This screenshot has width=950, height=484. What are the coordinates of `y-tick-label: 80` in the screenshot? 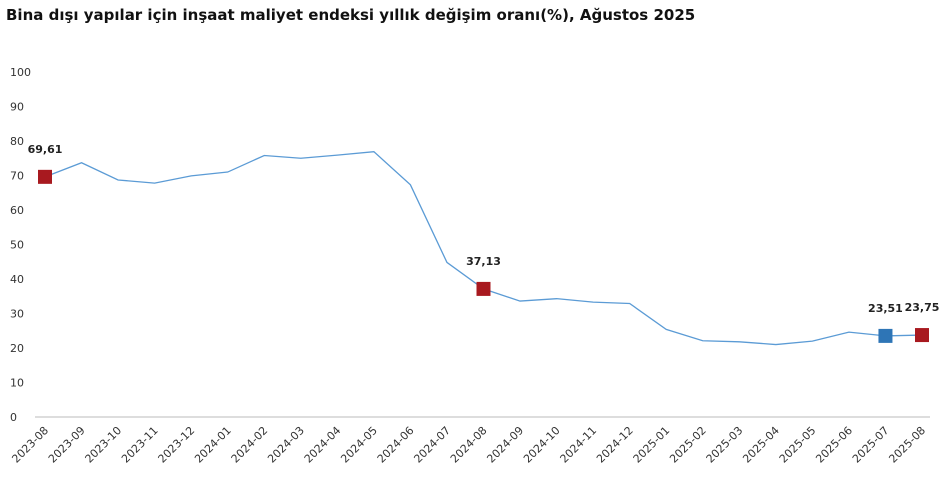 It's located at (17, 141).